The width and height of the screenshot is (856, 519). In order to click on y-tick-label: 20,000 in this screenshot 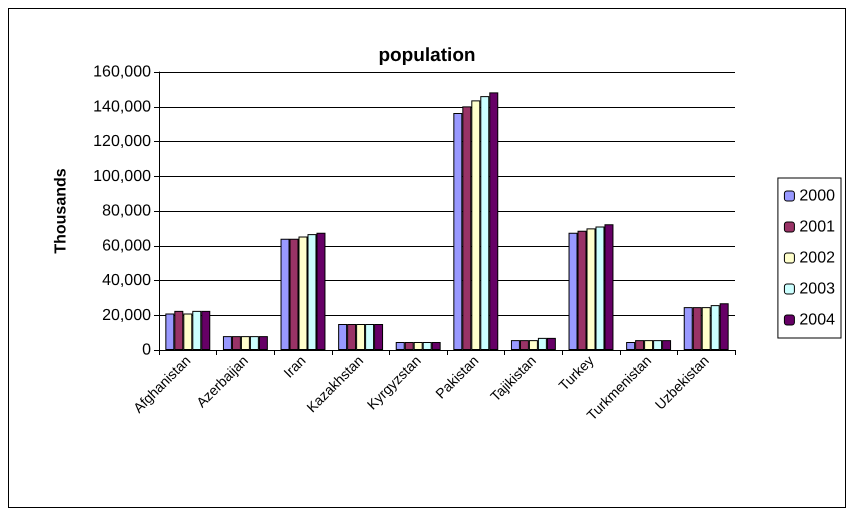, I will do `click(127, 315)`.